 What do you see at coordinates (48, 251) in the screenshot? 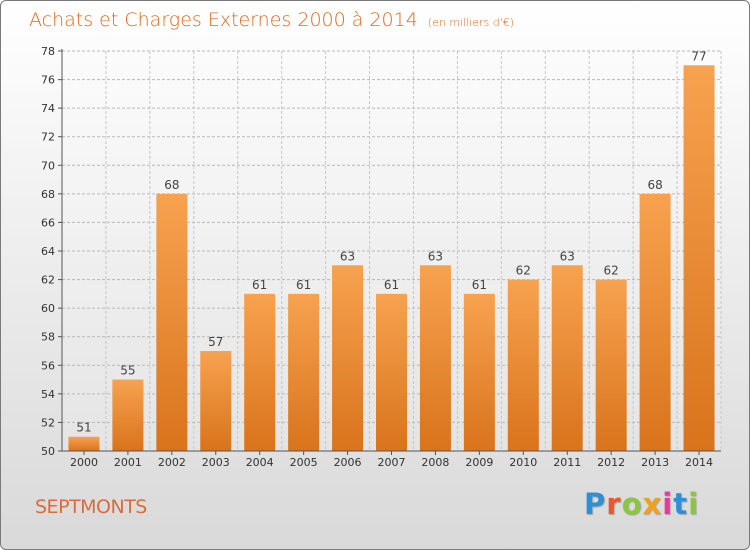
I see `y-tick-label: 64` at bounding box center [48, 251].